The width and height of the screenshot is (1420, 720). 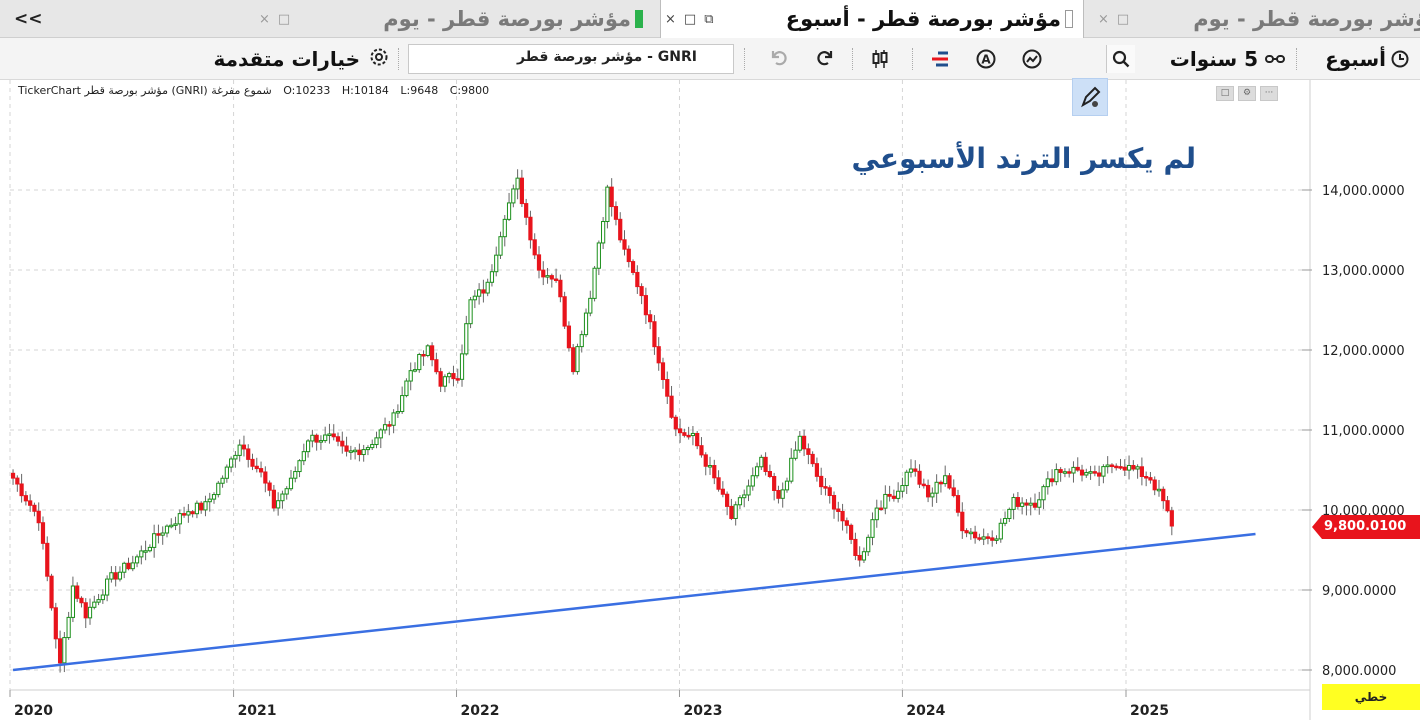 I want to click on draw-tools-button, so click(x=1090, y=97).